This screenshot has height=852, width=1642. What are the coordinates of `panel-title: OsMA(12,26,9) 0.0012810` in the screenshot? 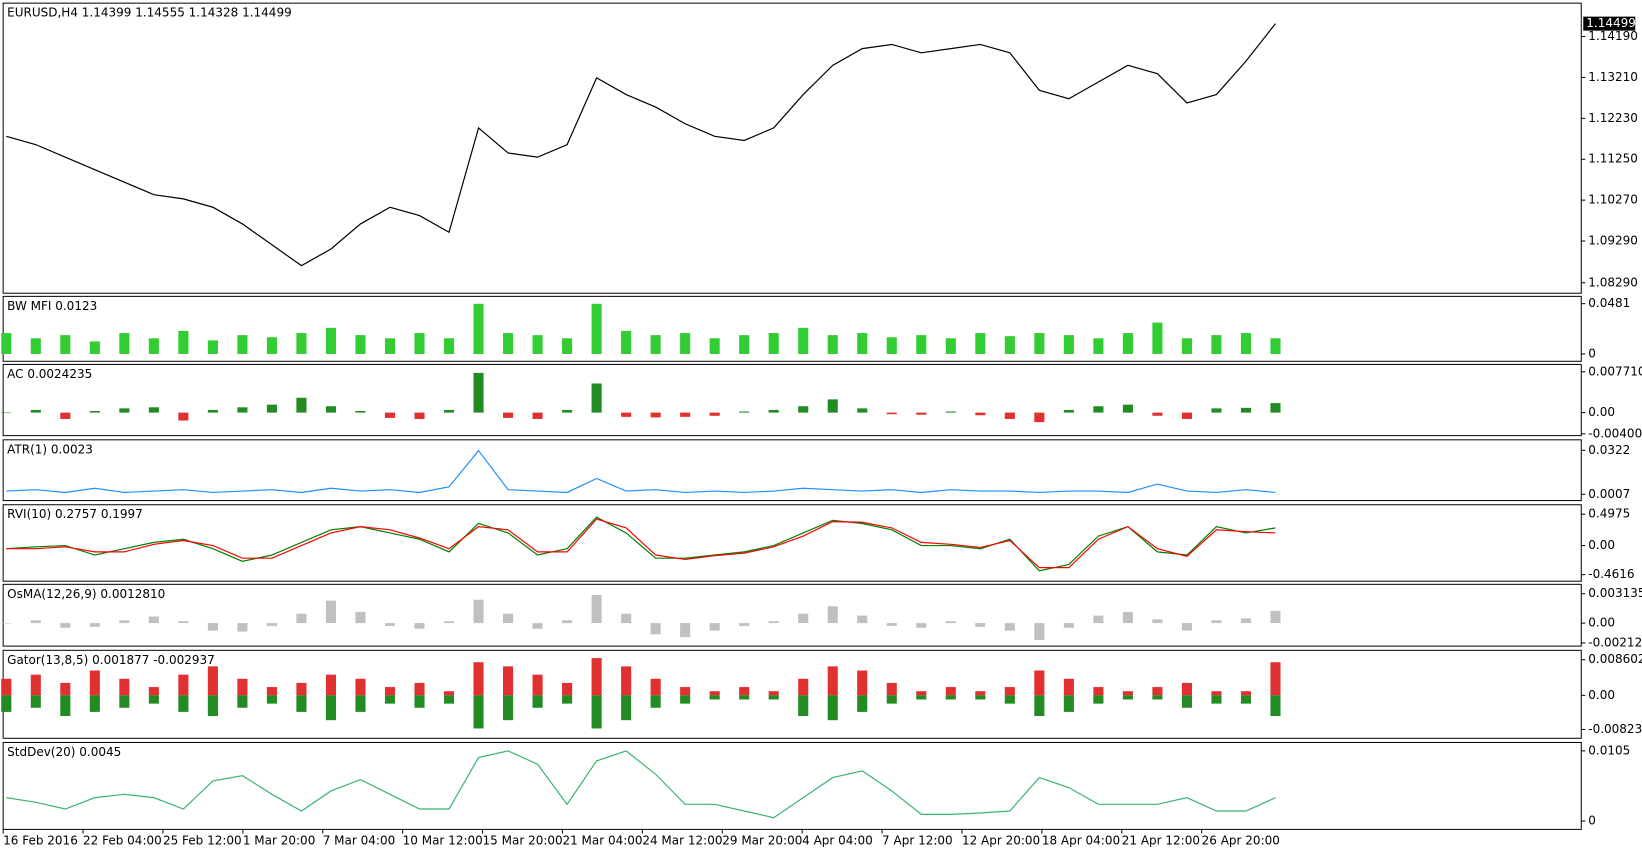 It's located at (86, 594).